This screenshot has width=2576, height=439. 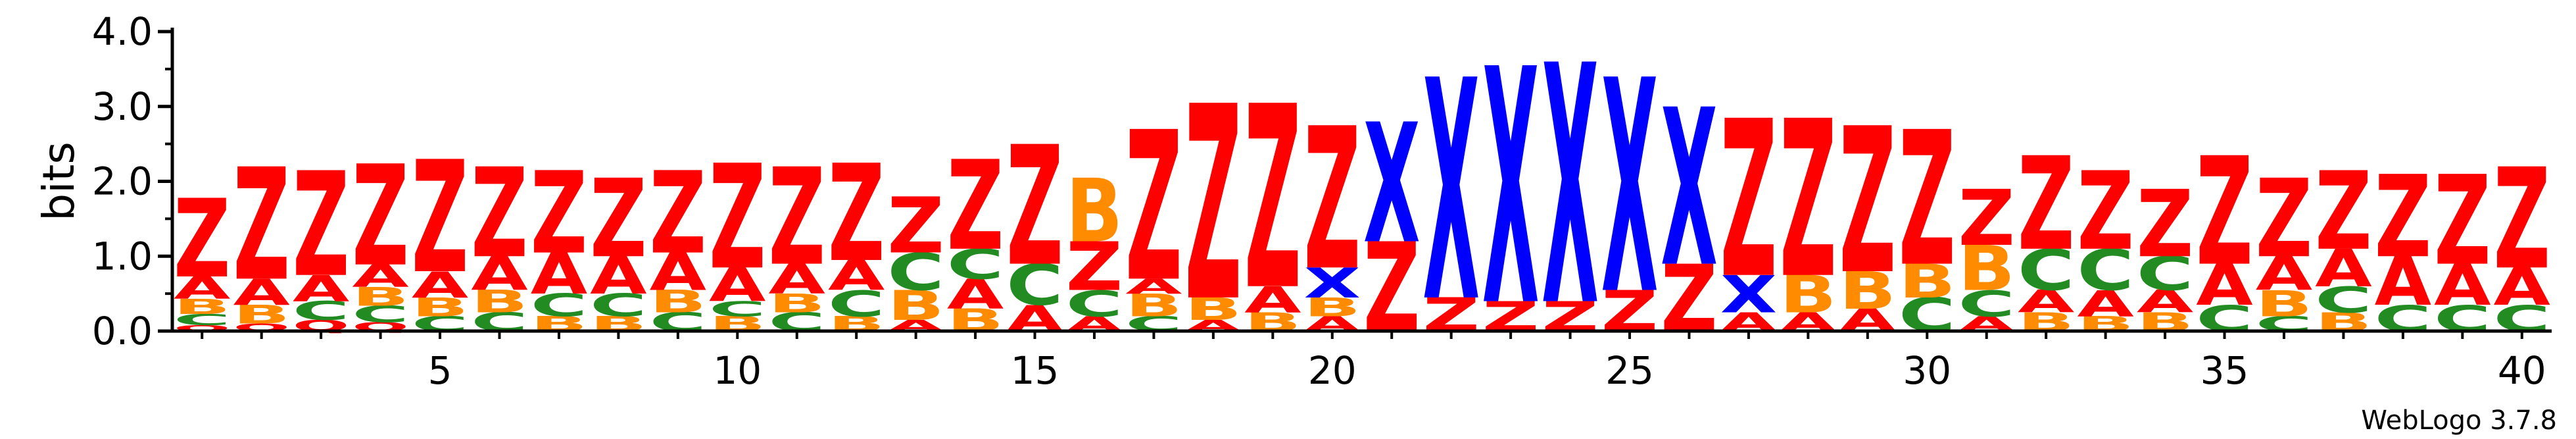 I want to click on x-ticks: 5 10 15 20 25 30 35 40, so click(x=1373, y=362).